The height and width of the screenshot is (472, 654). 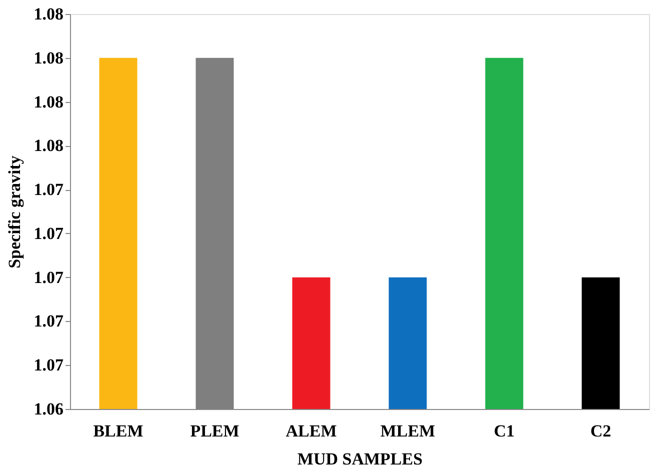 I want to click on y-axis-title: Specific gravity, so click(x=14, y=211).